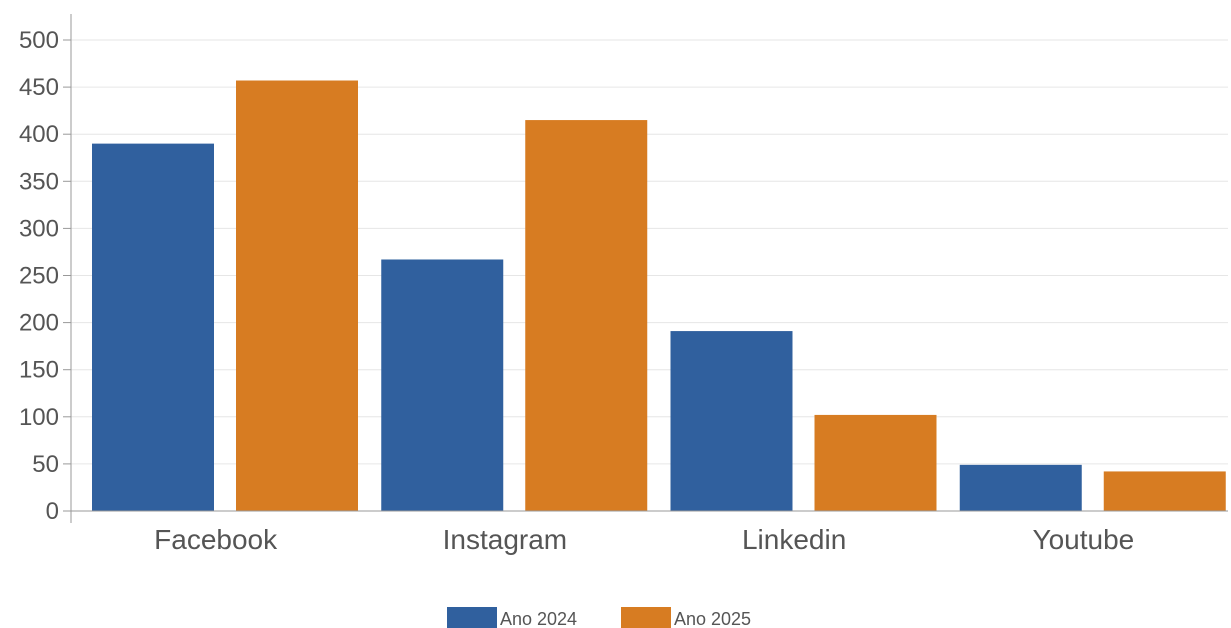 The width and height of the screenshot is (1231, 628). Describe the element at coordinates (39, 417) in the screenshot. I see `y-tick-label: 100` at that location.